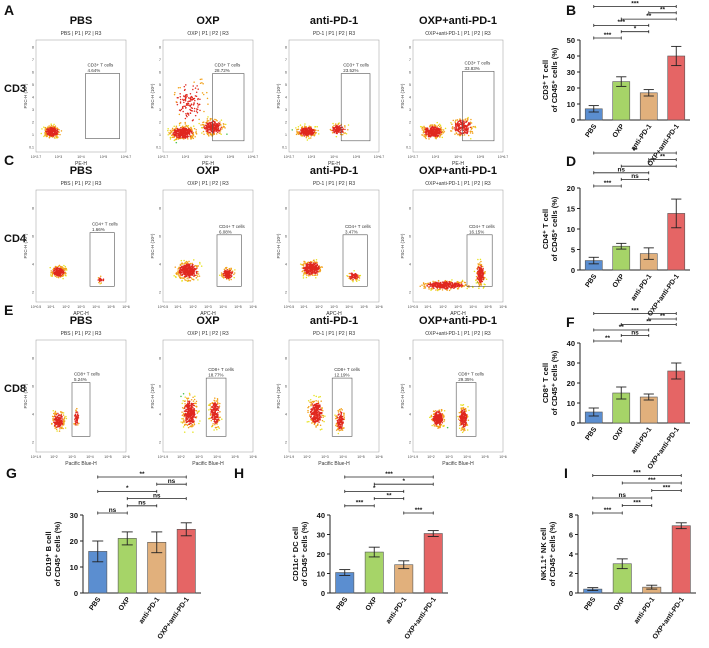 The width and height of the screenshot is (709, 648). What do you see at coordinates (413, 157) in the screenshot?
I see `flow-x-tick: 10^2.7` at bounding box center [413, 157].